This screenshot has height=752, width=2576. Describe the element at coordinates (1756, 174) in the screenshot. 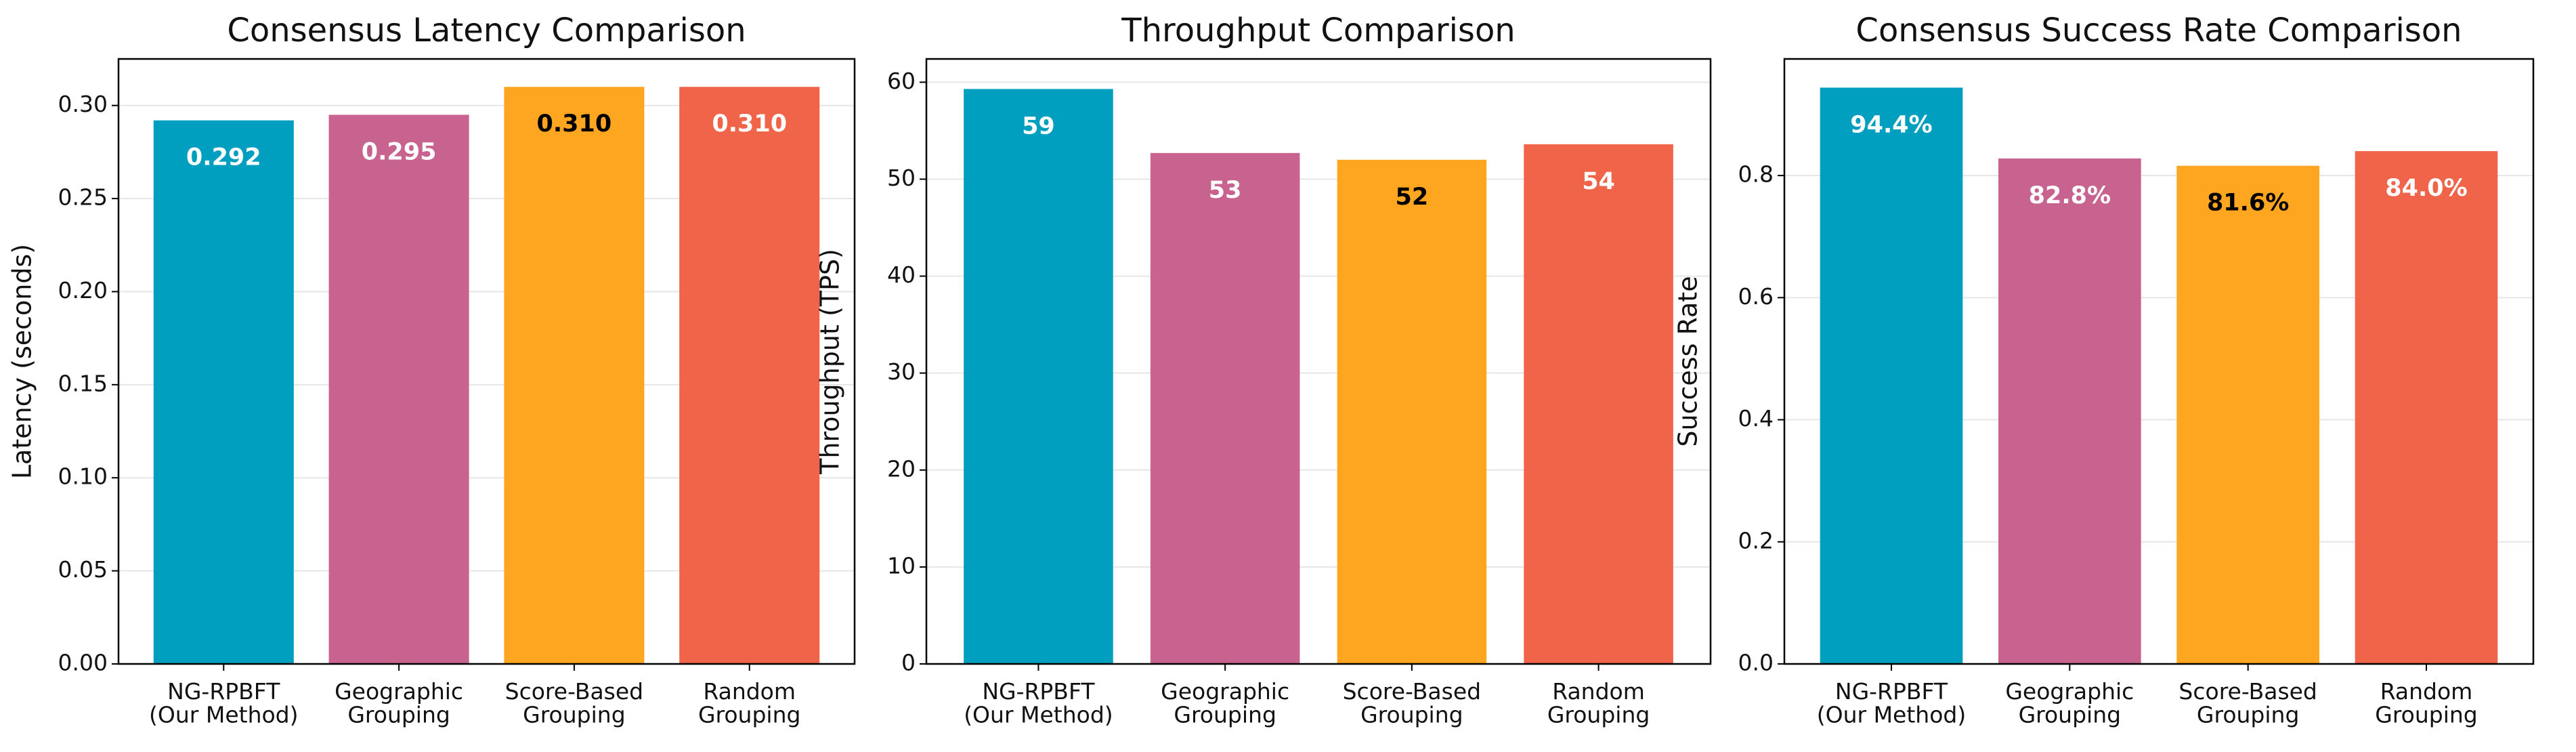

I see `y-tick-label: 0.8` at that location.